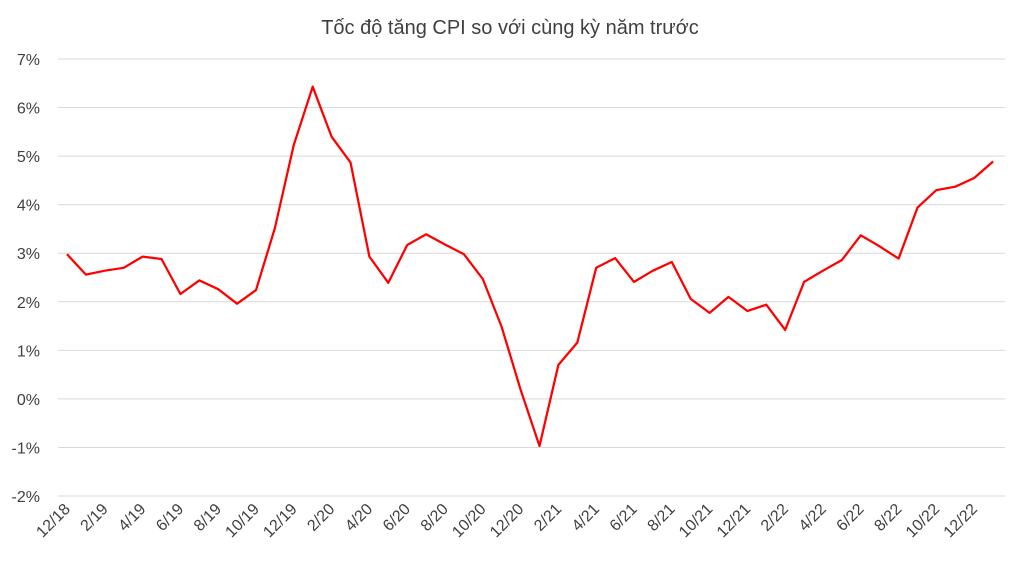 Image resolution: width=1024 pixels, height=570 pixels. Describe the element at coordinates (624, 518) in the screenshot. I see `x-tick-label: 6/21` at that location.